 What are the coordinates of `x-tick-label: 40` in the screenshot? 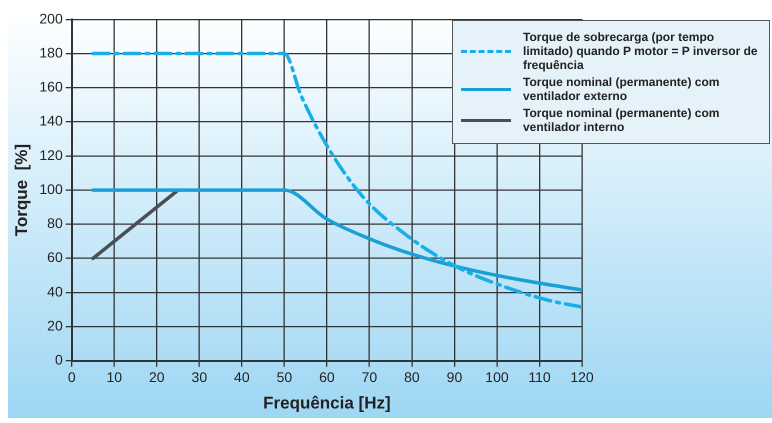 It's located at (242, 377).